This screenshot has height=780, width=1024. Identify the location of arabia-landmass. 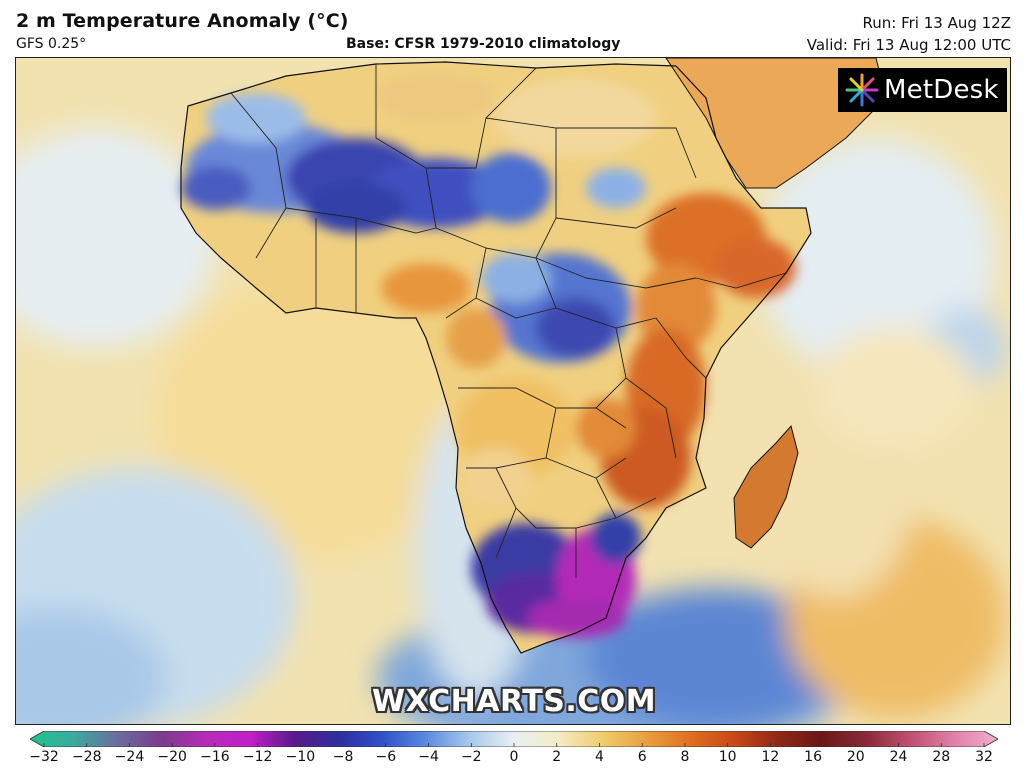
(776, 123).